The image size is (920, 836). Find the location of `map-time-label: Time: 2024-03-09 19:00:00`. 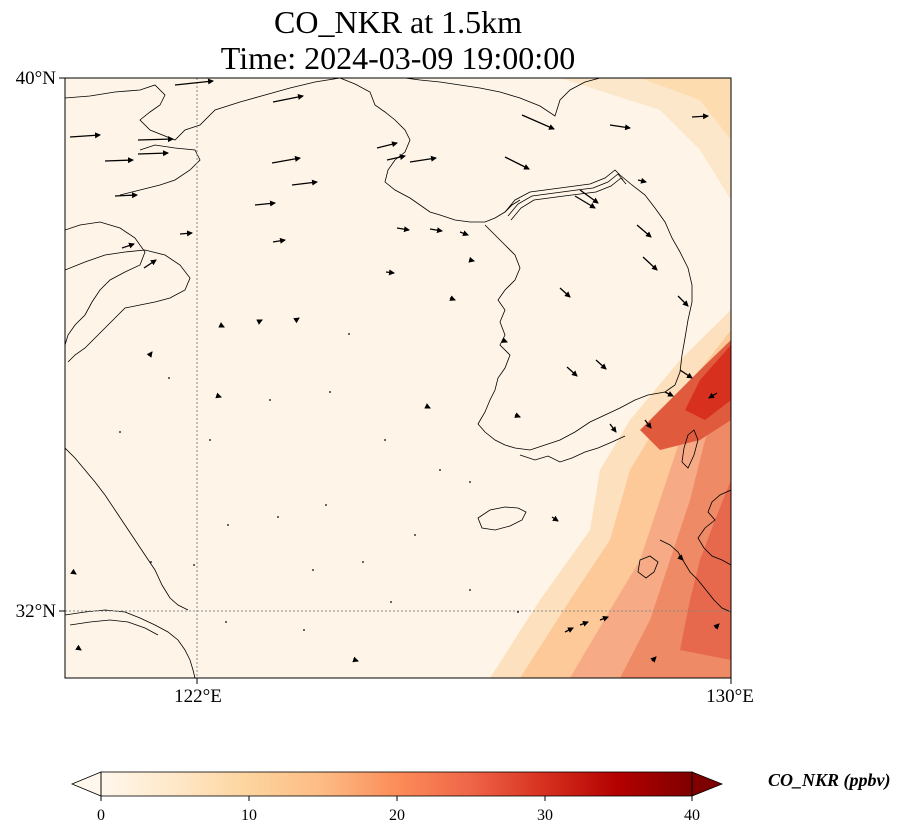

map-time-label: Time: 2024-03-09 19:00:00 is located at coordinates (398, 58).